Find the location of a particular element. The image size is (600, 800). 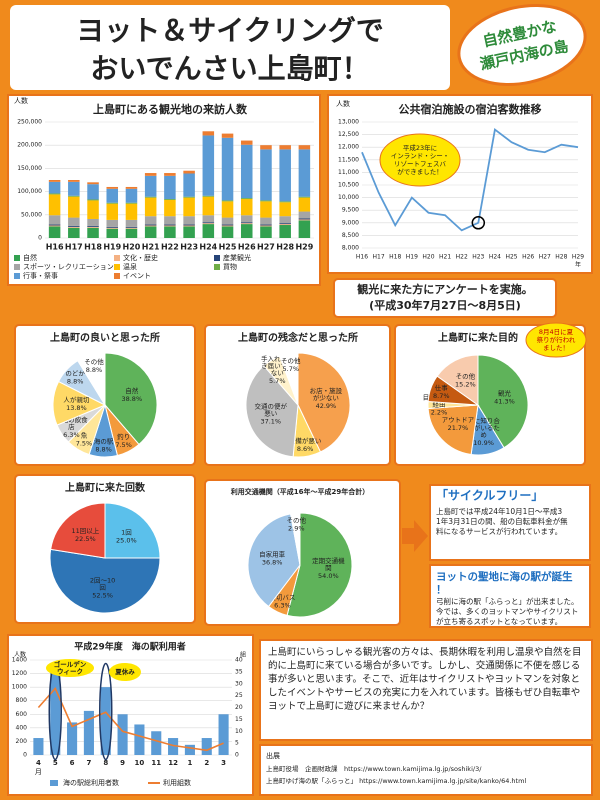

x-tick-label: H19 is located at coordinates (412, 257).